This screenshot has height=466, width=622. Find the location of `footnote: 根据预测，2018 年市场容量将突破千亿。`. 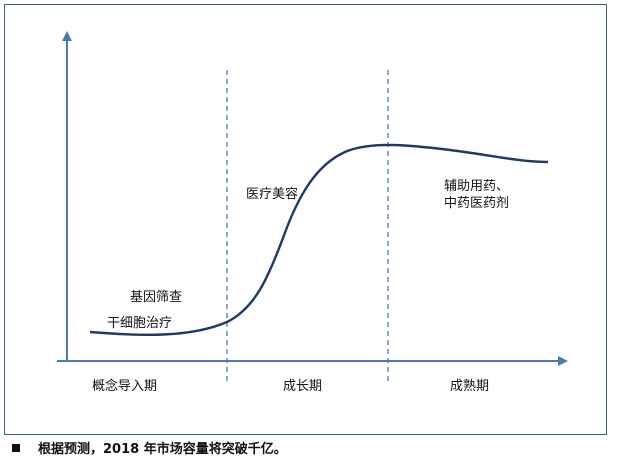

footnote: 根据预测，2018 年市场容量将突破千亿。 is located at coordinates (149, 450).